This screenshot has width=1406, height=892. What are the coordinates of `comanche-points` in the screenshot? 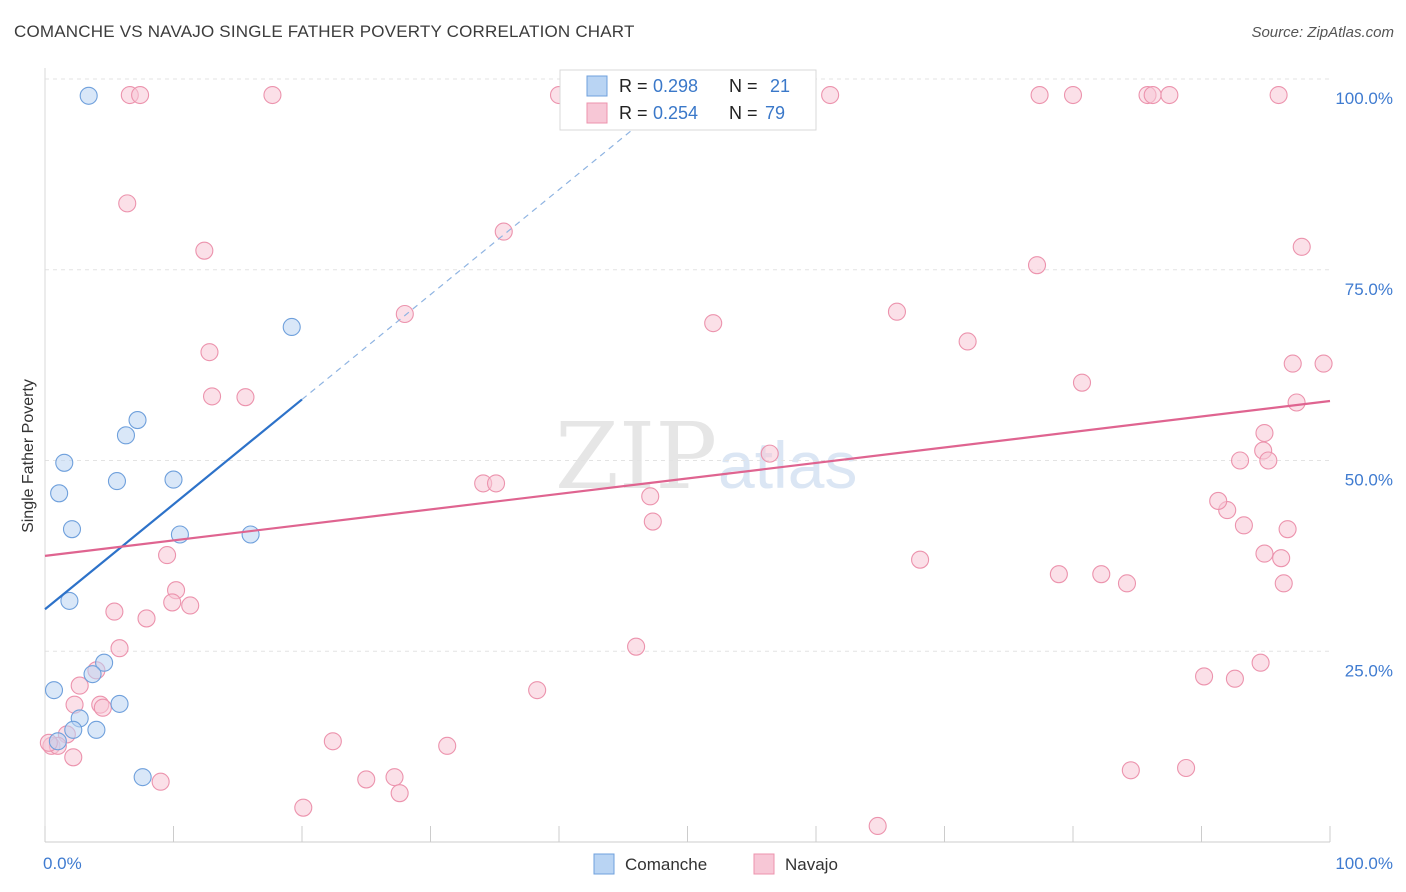 It's located at (172, 436).